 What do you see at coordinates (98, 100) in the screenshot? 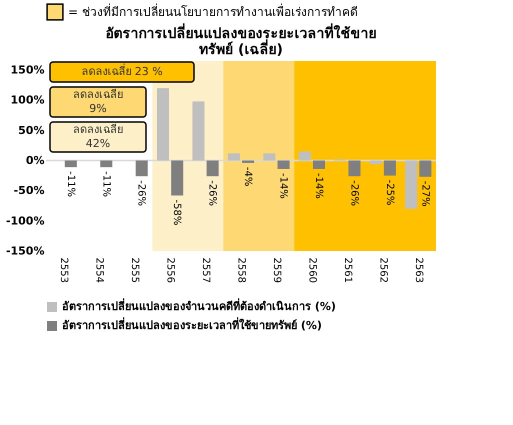
I see `annotation: ลดลงเฉลี่ย 9%` at bounding box center [98, 100].